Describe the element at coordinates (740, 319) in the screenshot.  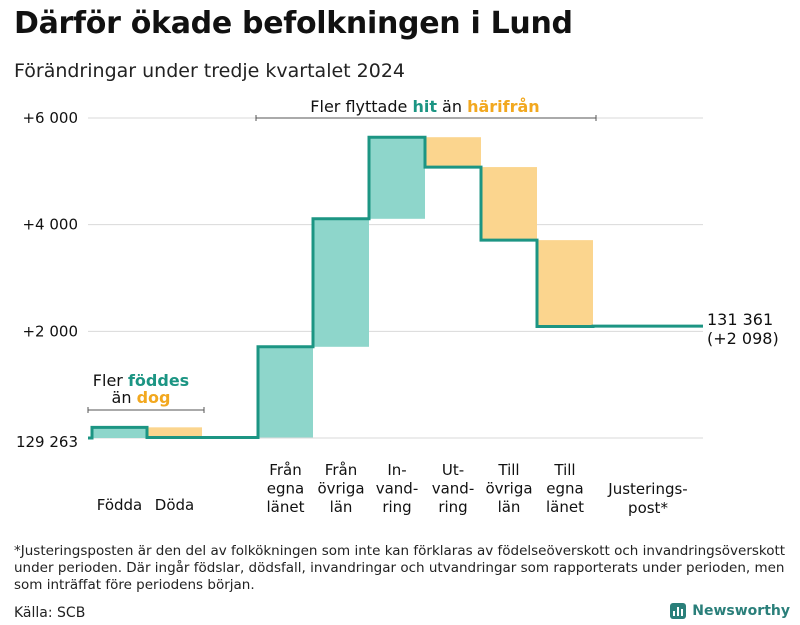
I see `end-value-label: 131 361` at that location.